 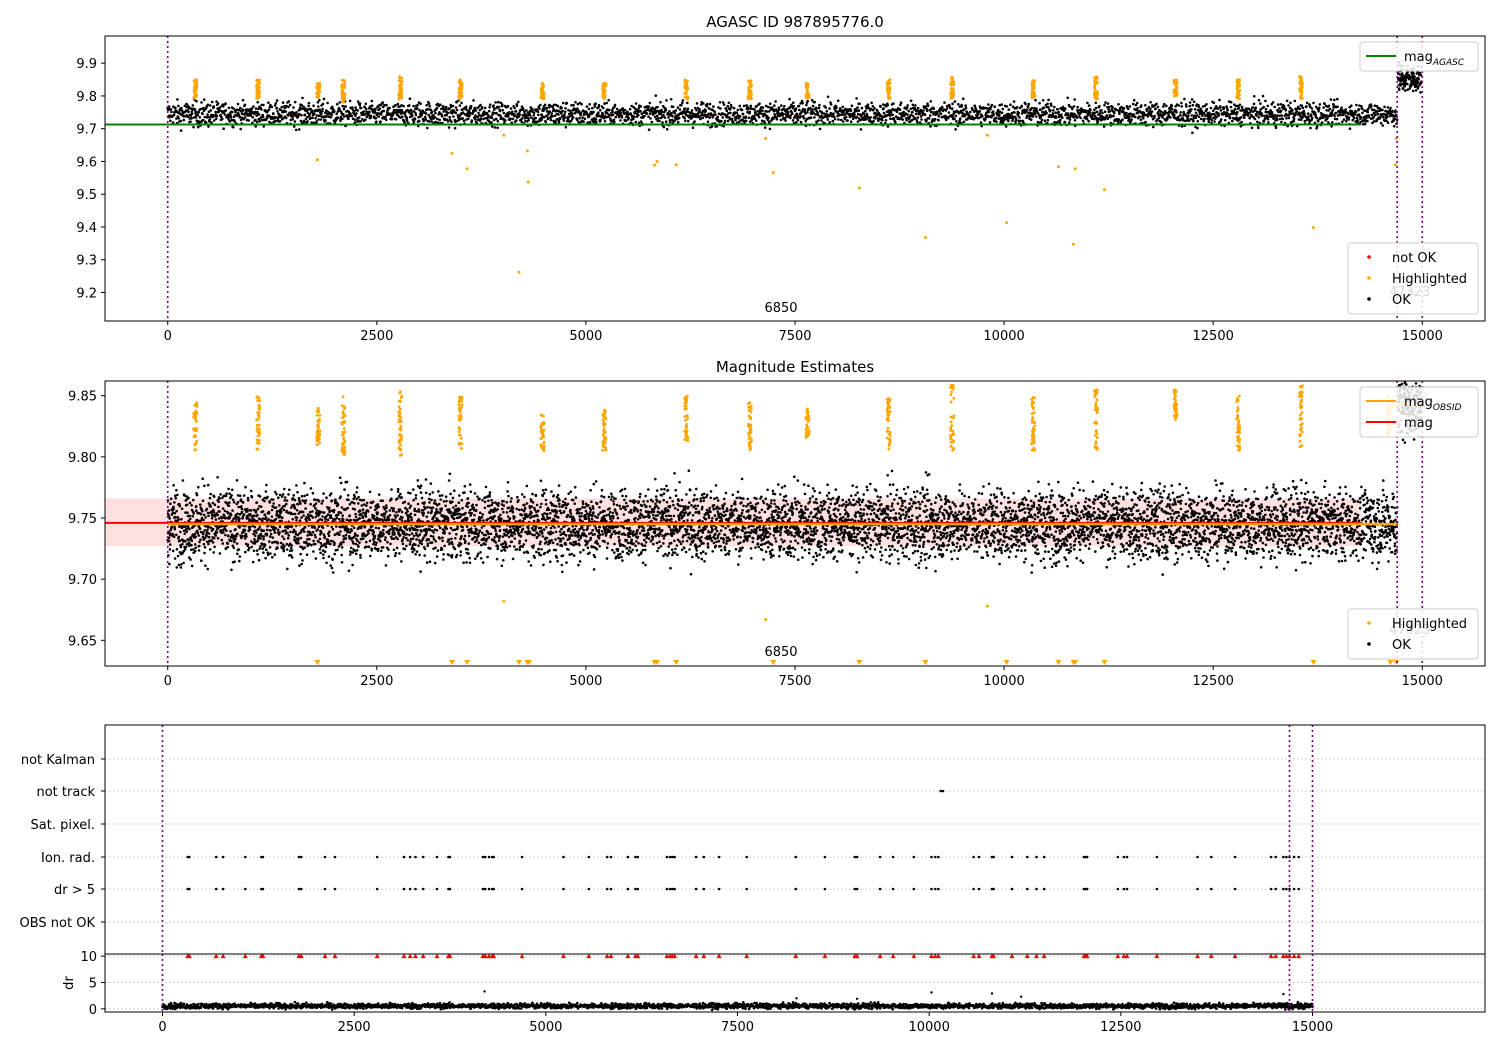 What do you see at coordinates (86, 162) in the screenshot?
I see `y-tick-label: 9.6` at bounding box center [86, 162].